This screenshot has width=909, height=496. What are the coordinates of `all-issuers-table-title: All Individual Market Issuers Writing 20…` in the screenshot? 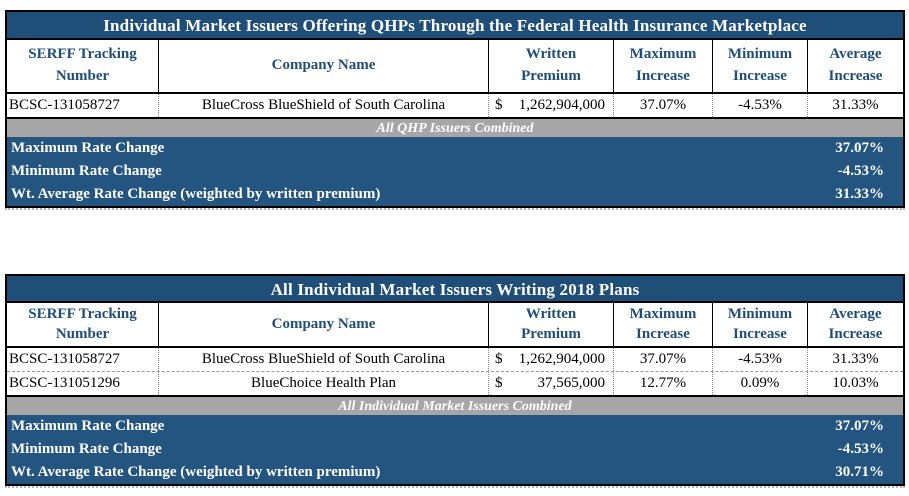 It's located at (455, 289).